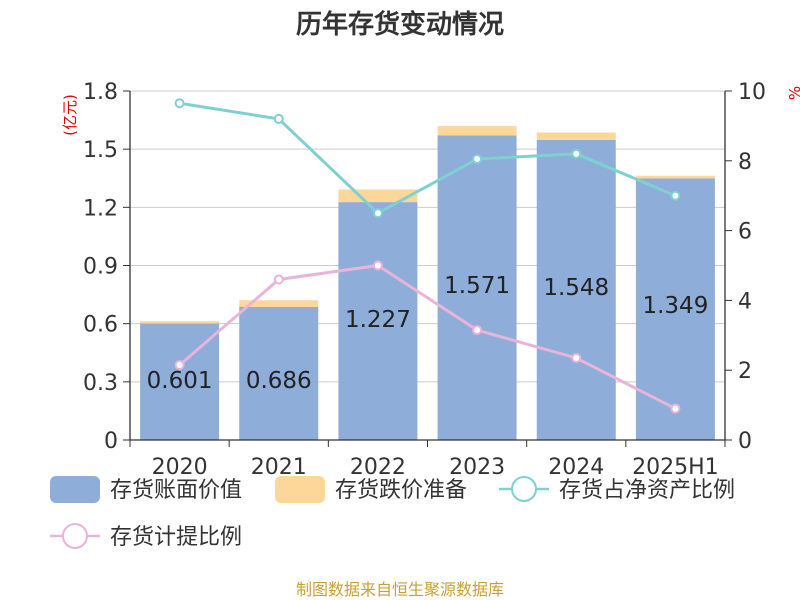  I want to click on right-tick-label: 10, so click(752, 92).